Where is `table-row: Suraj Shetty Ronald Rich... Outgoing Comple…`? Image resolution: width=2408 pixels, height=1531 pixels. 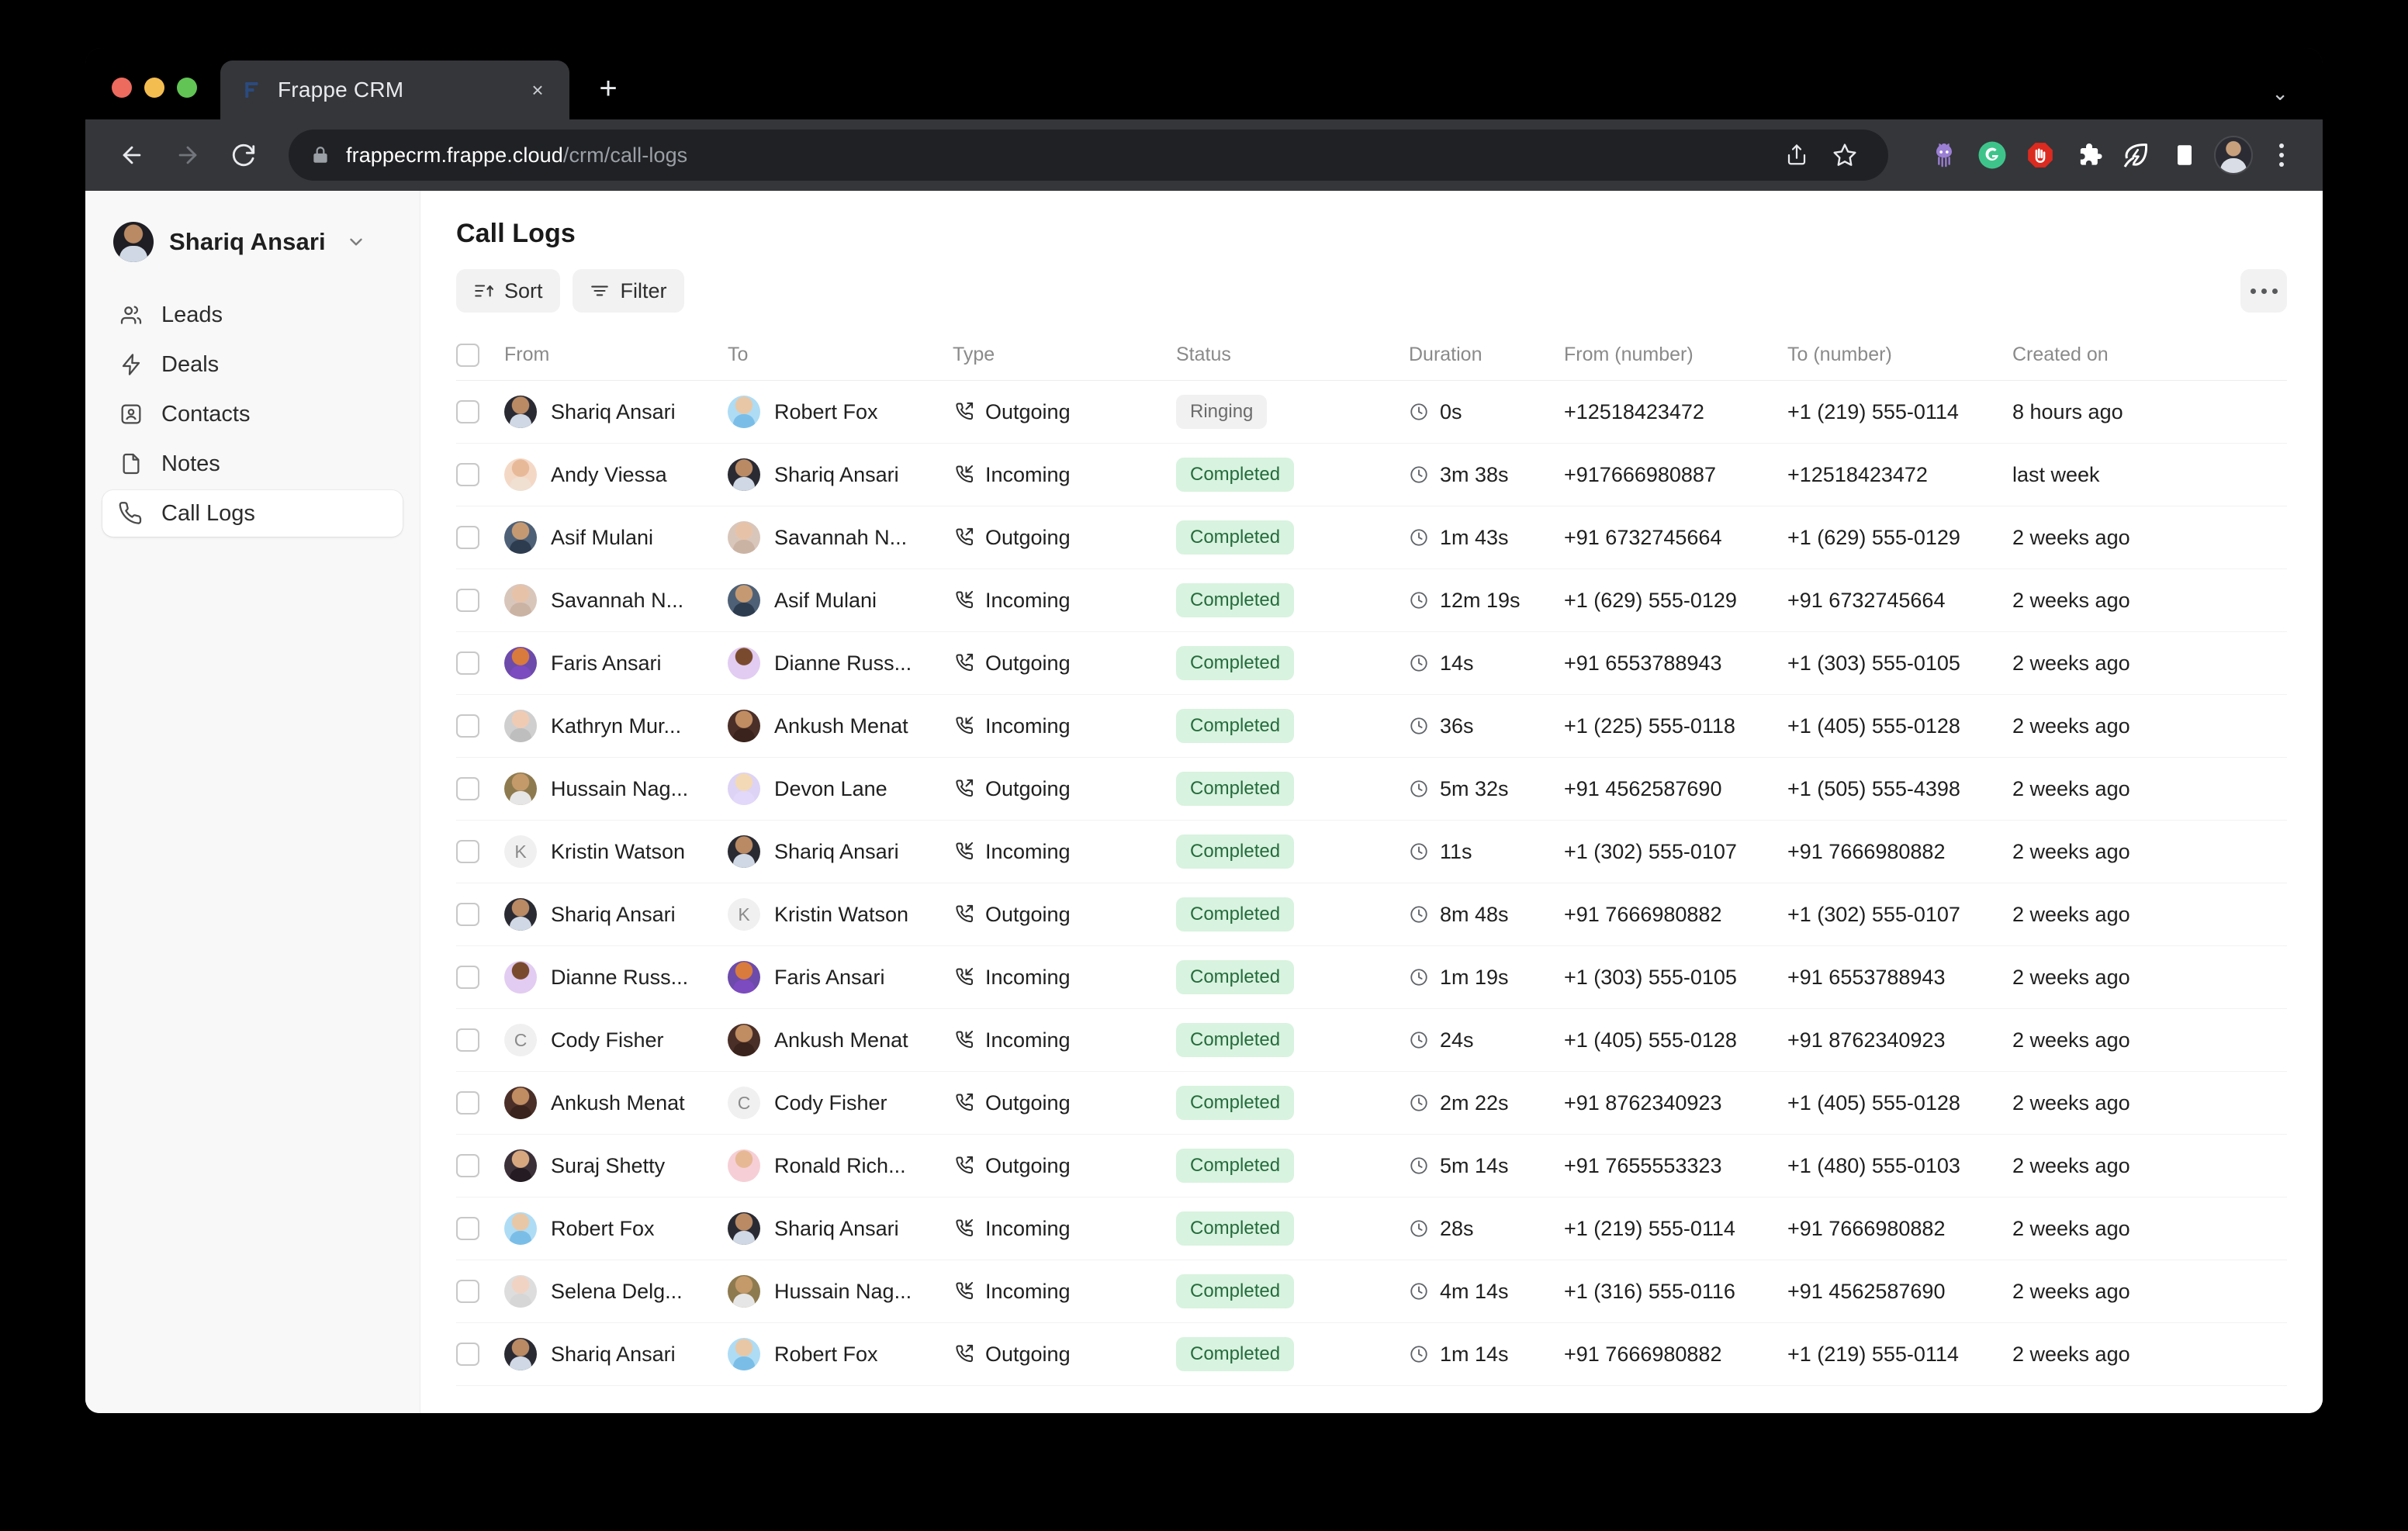 table-row: Suraj Shetty Ronald Rich... Outgoing Comple… is located at coordinates (1371, 1166).